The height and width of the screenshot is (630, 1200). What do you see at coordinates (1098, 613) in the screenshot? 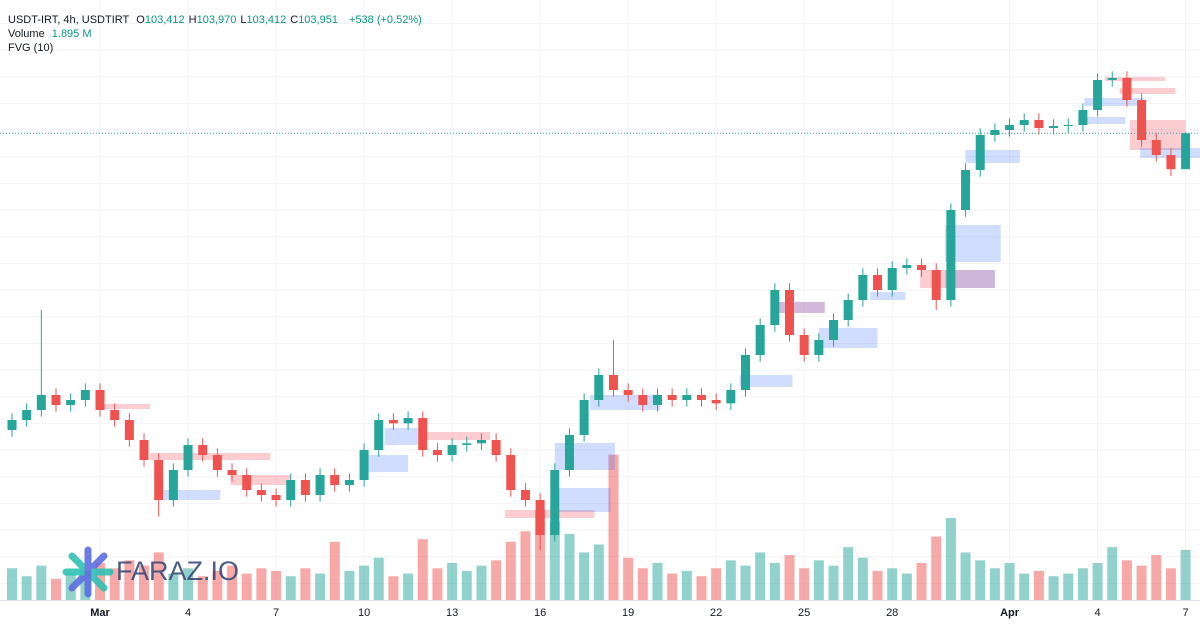
I see `x-tick-label: 4` at bounding box center [1098, 613].